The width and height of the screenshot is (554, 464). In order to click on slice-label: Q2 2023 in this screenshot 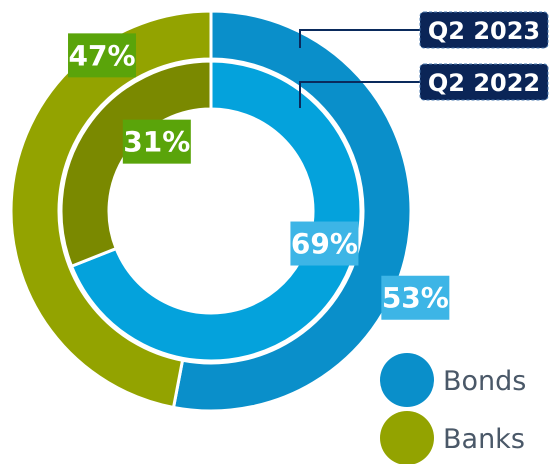, I will do `click(484, 31)`.